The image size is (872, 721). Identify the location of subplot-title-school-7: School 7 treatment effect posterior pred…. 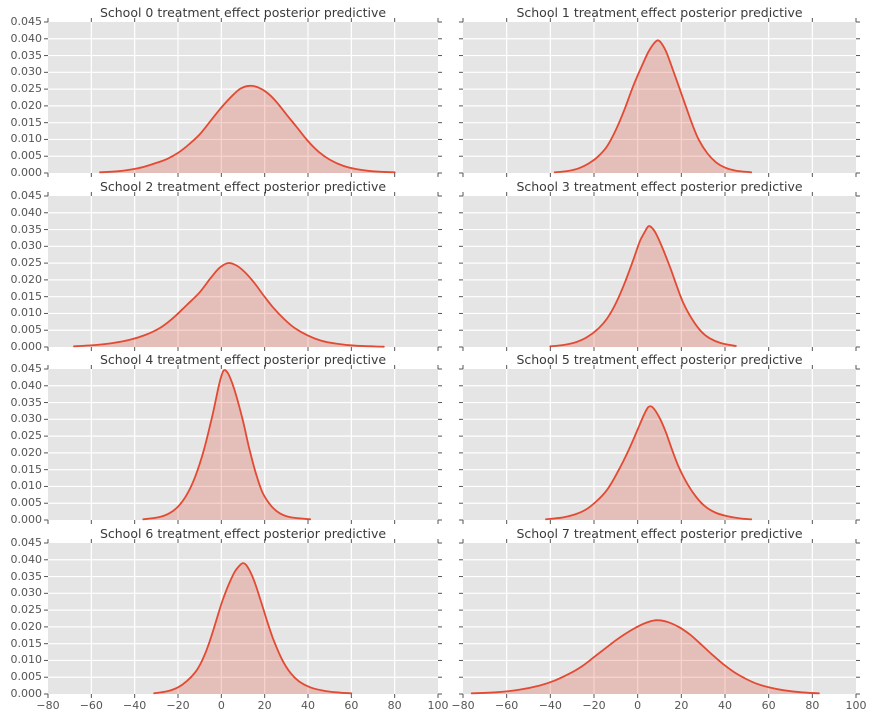
(659, 533).